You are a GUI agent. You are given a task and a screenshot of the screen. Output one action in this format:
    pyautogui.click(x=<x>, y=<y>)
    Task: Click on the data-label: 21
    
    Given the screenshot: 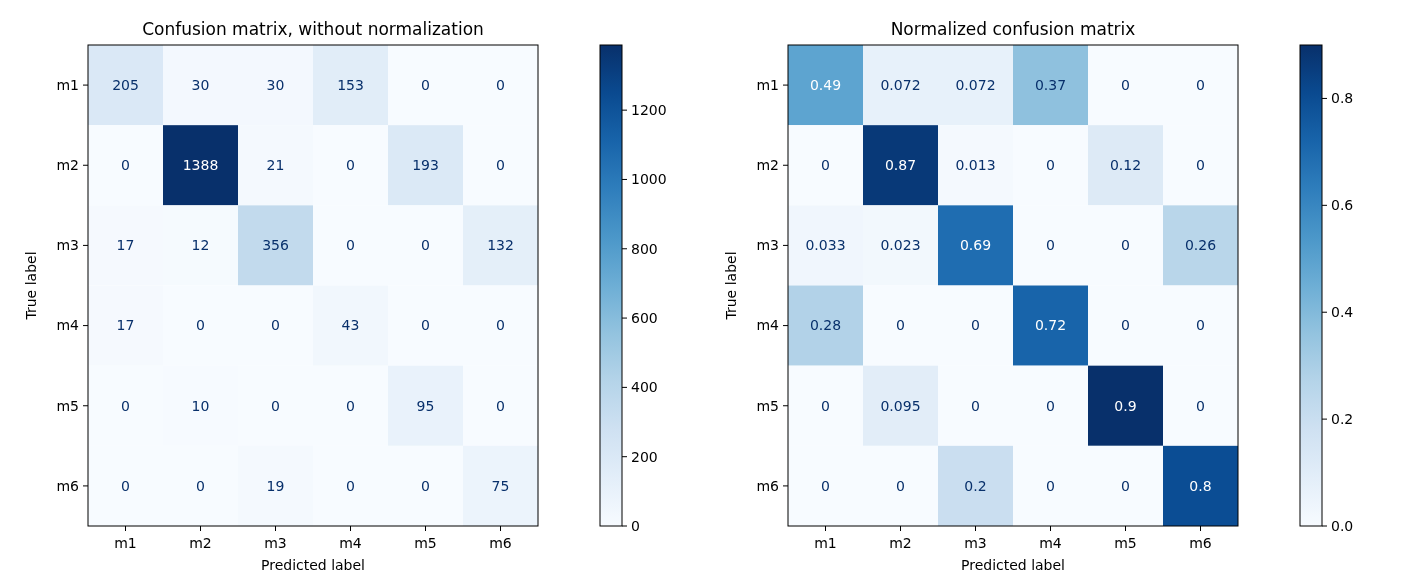 What is the action you would take?
    pyautogui.click(x=275, y=165)
    